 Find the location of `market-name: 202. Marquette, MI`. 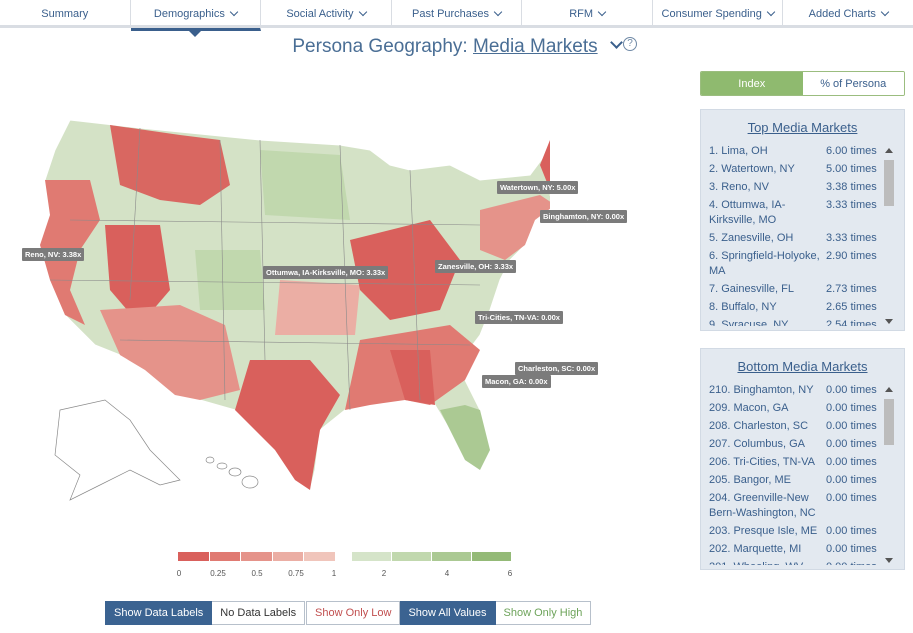

market-name: 202. Marquette, MI is located at coordinates (755, 549).